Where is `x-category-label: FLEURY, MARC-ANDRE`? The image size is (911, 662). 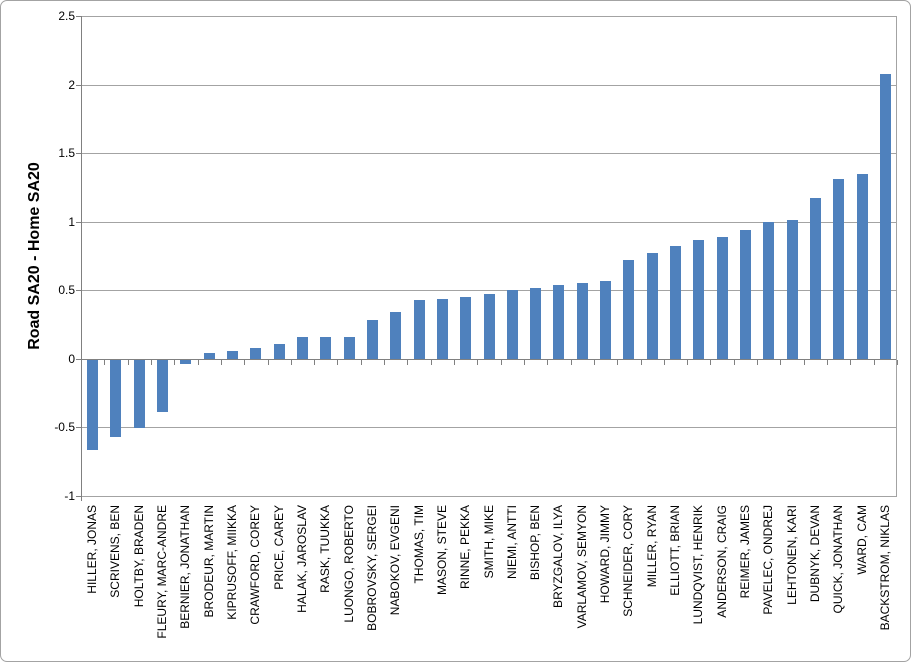 x-category-label: FLEURY, MARC-ANDRE is located at coordinates (162, 572).